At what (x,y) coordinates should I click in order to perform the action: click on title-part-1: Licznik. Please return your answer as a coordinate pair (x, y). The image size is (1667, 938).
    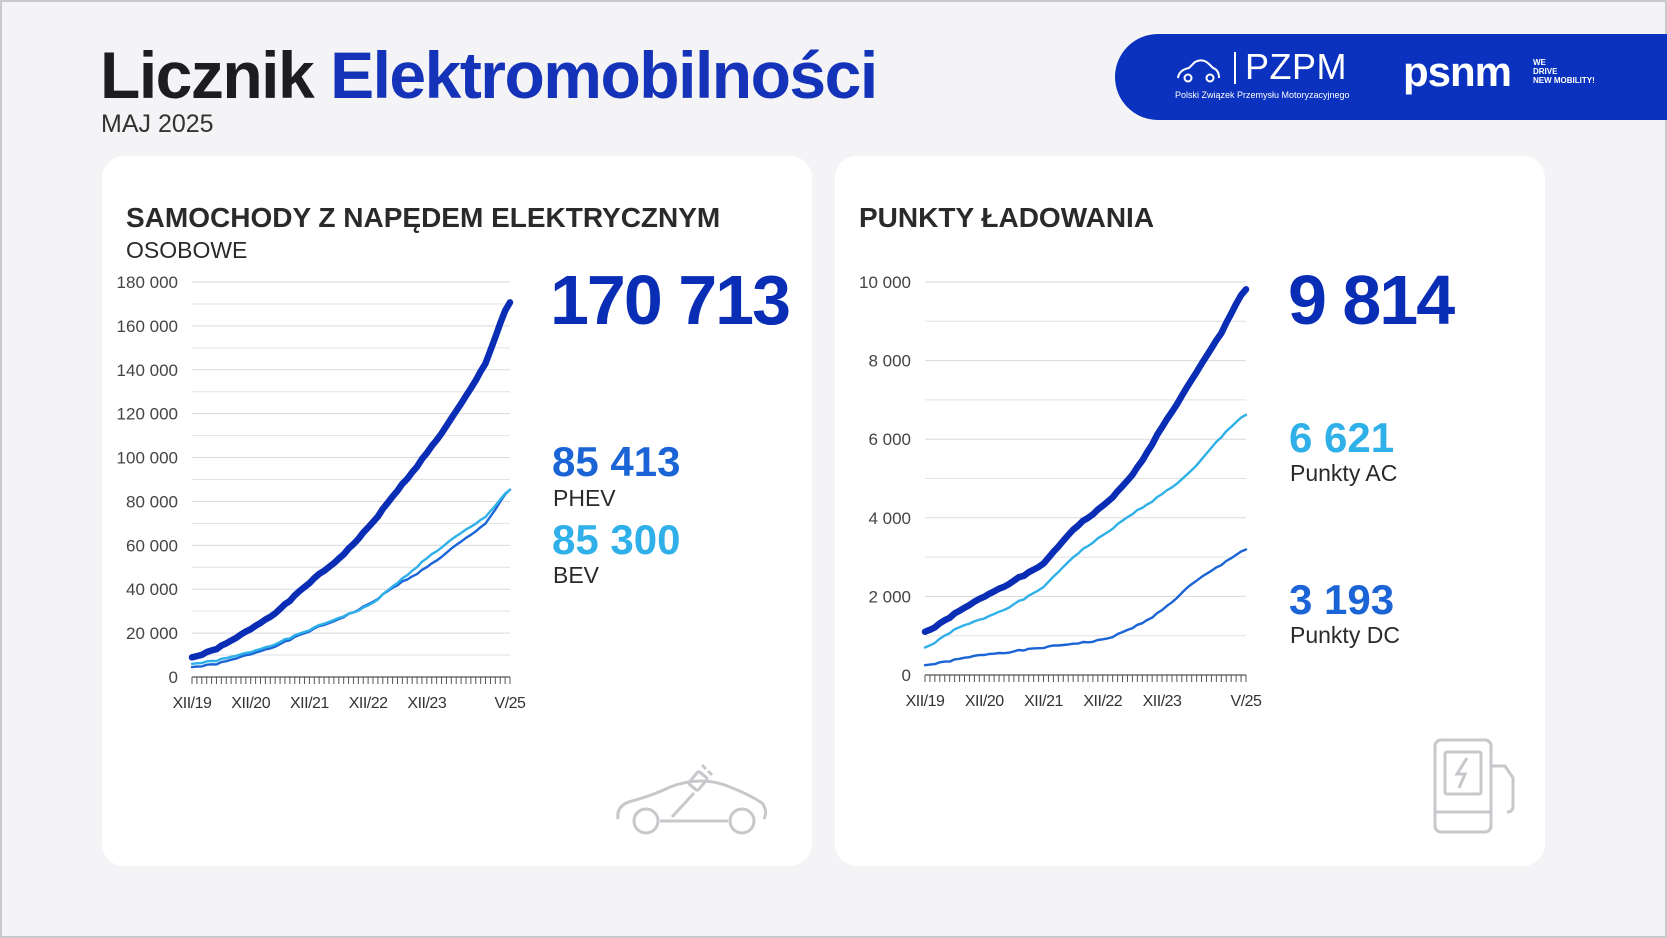
    Looking at the image, I should click on (207, 75).